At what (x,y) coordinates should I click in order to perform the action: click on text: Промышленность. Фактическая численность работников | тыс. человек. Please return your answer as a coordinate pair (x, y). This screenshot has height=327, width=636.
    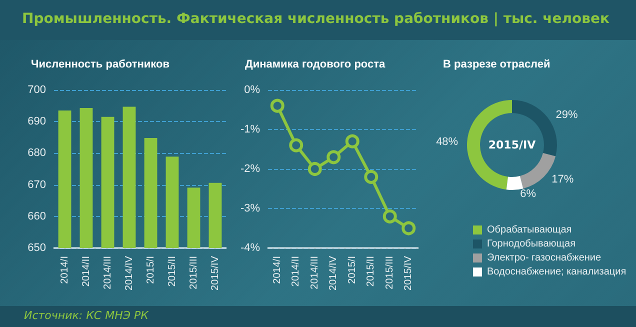
    Looking at the image, I should click on (316, 19).